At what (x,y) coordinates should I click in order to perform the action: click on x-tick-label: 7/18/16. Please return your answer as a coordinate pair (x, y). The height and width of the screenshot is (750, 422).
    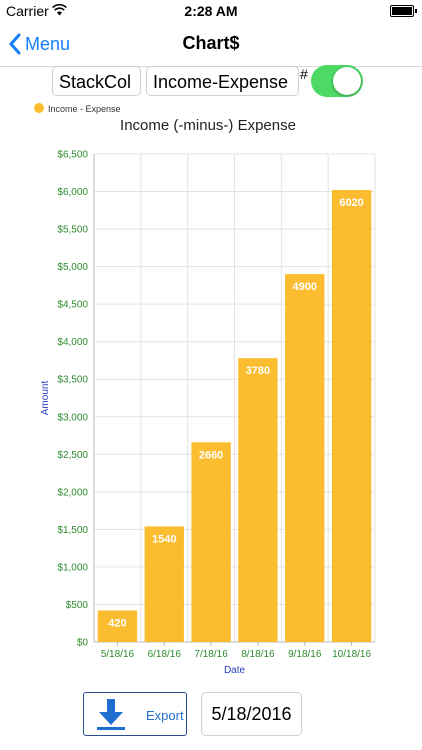
    Looking at the image, I should click on (211, 654).